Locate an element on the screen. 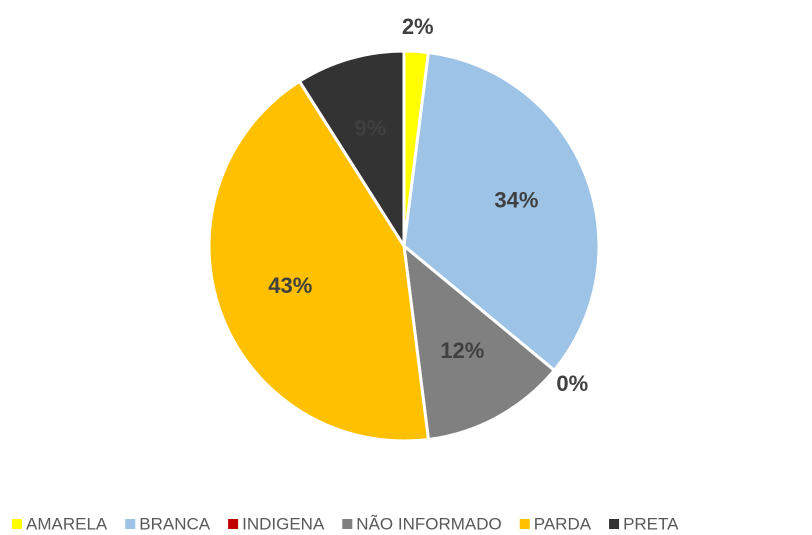 Image resolution: width=812 pixels, height=535 pixels. legend-label: INDIGENA is located at coordinates (283, 523).